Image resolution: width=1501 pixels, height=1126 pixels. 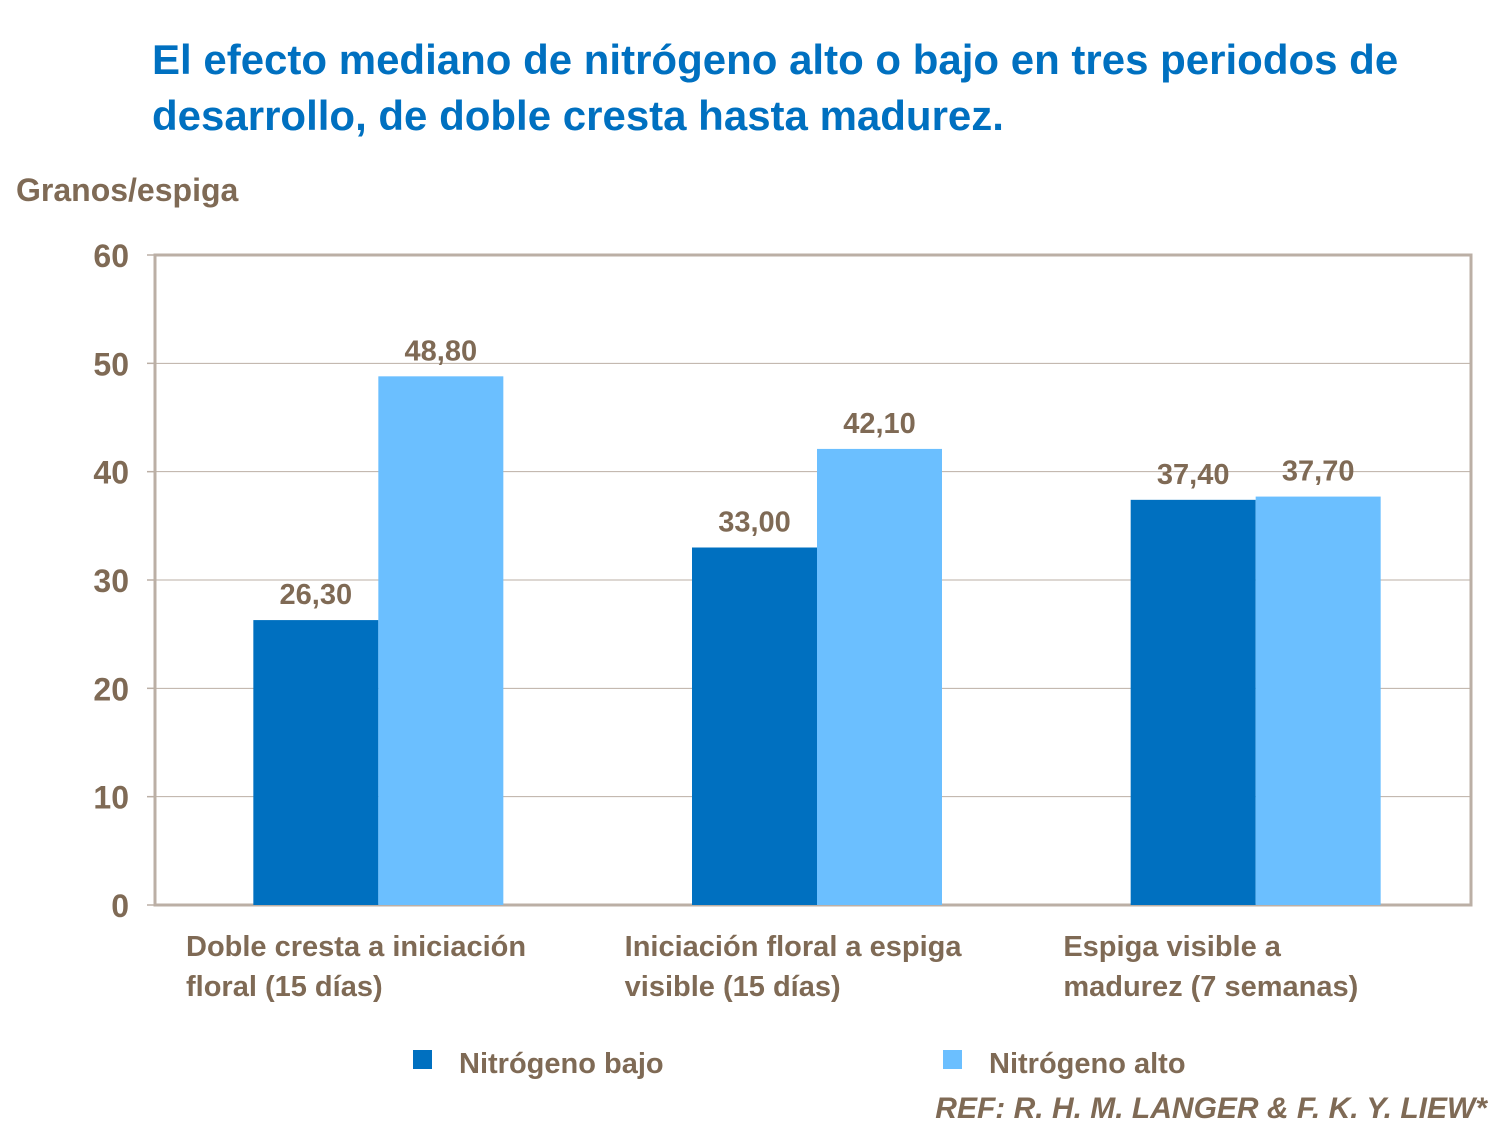 I want to click on data-label: 37,40, so click(x=1193, y=475).